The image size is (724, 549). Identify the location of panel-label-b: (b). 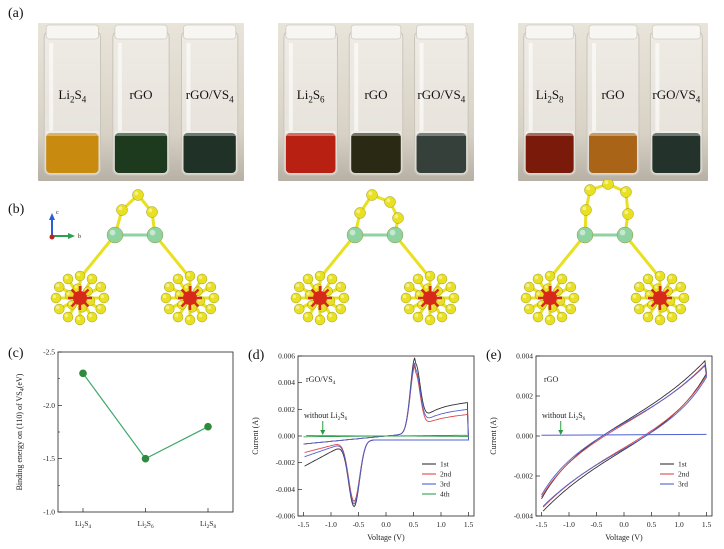
(16, 209).